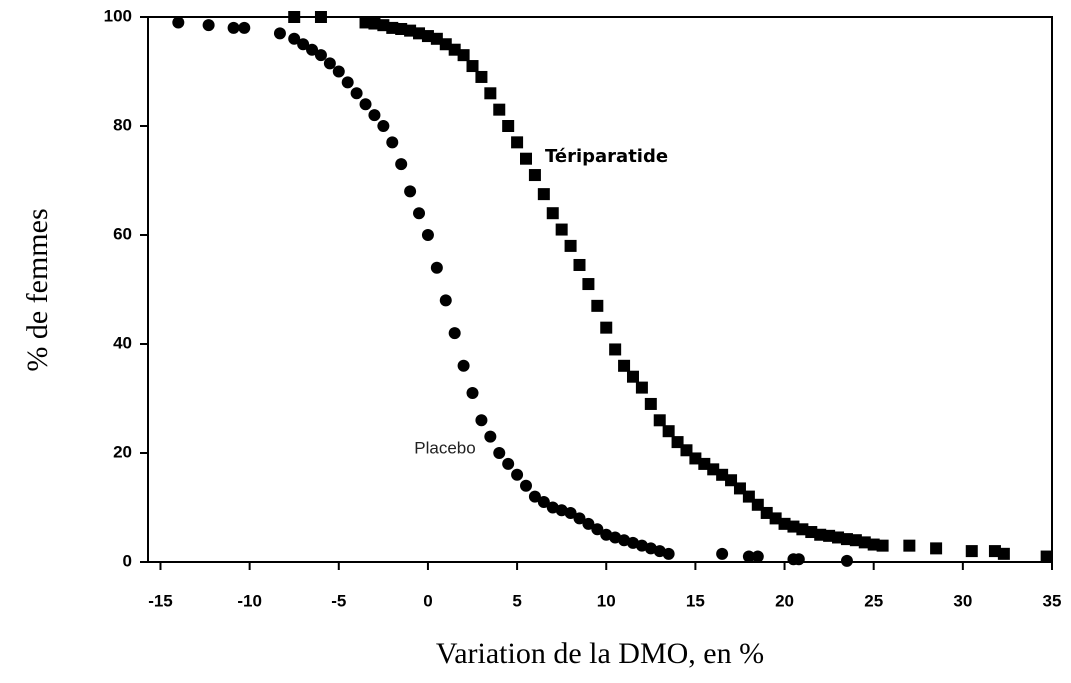  I want to click on y-tick-label: 0, so click(127, 560).